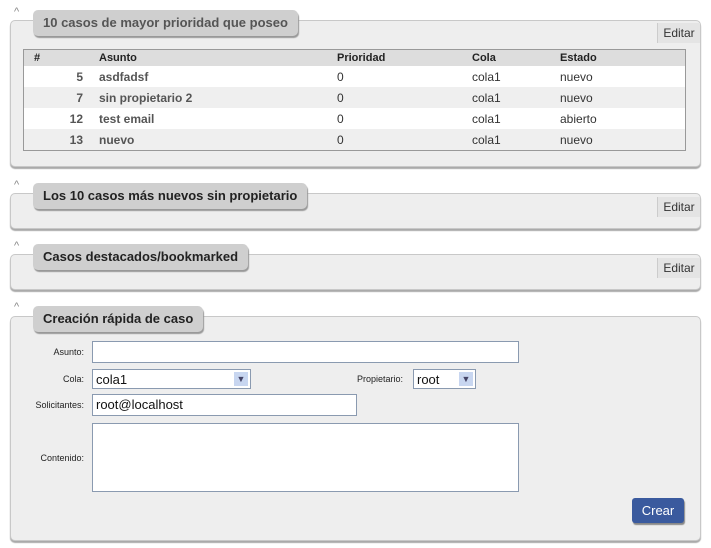 This screenshot has width=711, height=548. Describe the element at coordinates (355, 118) in the screenshot. I see `table-row: 12 test email 0 cola1 abierto` at that location.